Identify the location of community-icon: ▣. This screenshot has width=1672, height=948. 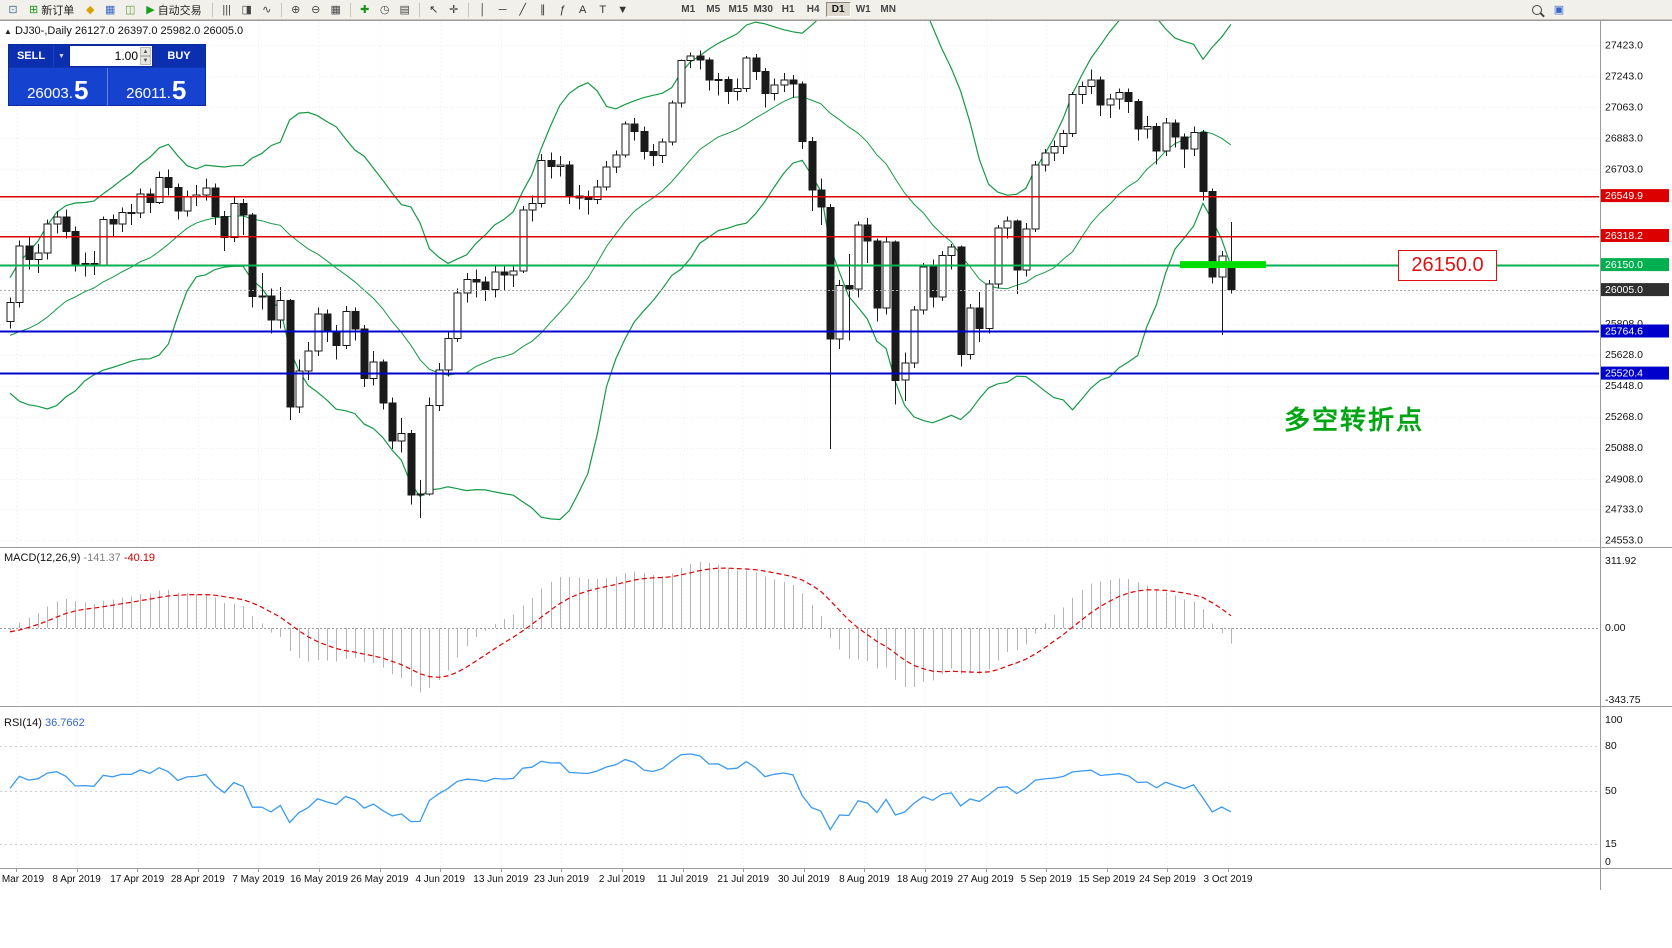
(1559, 10).